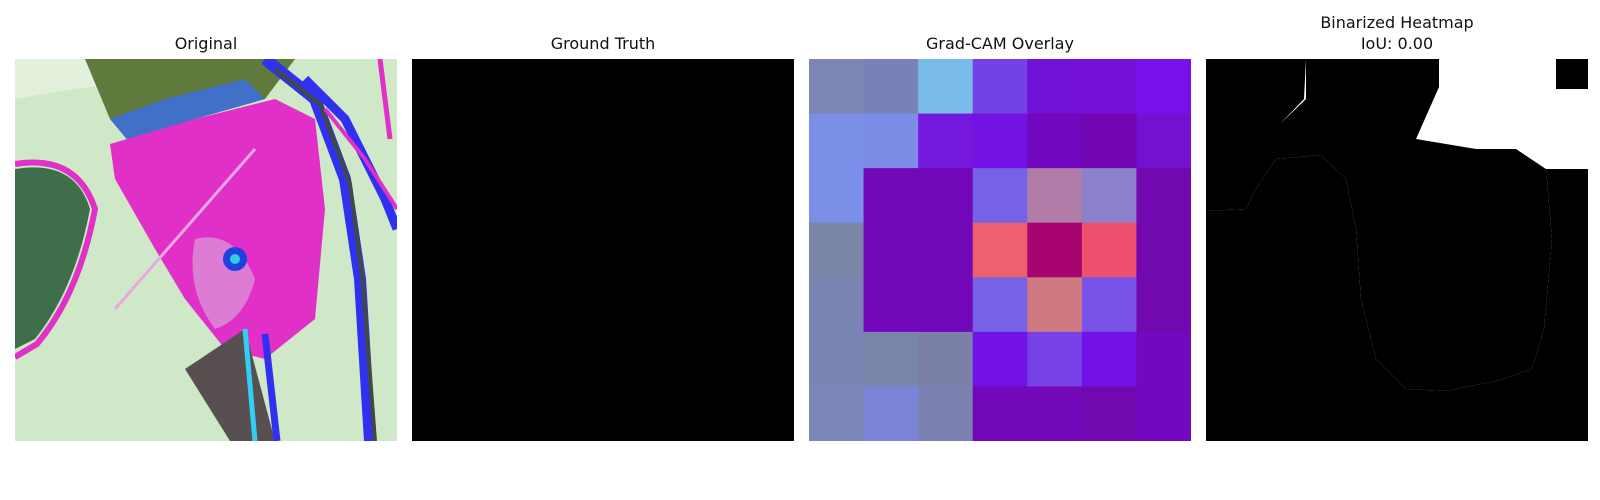 This screenshot has width=1600, height=500. I want to click on panel-title-gradcam: Grad-CAM Overlay, so click(1000, 43).